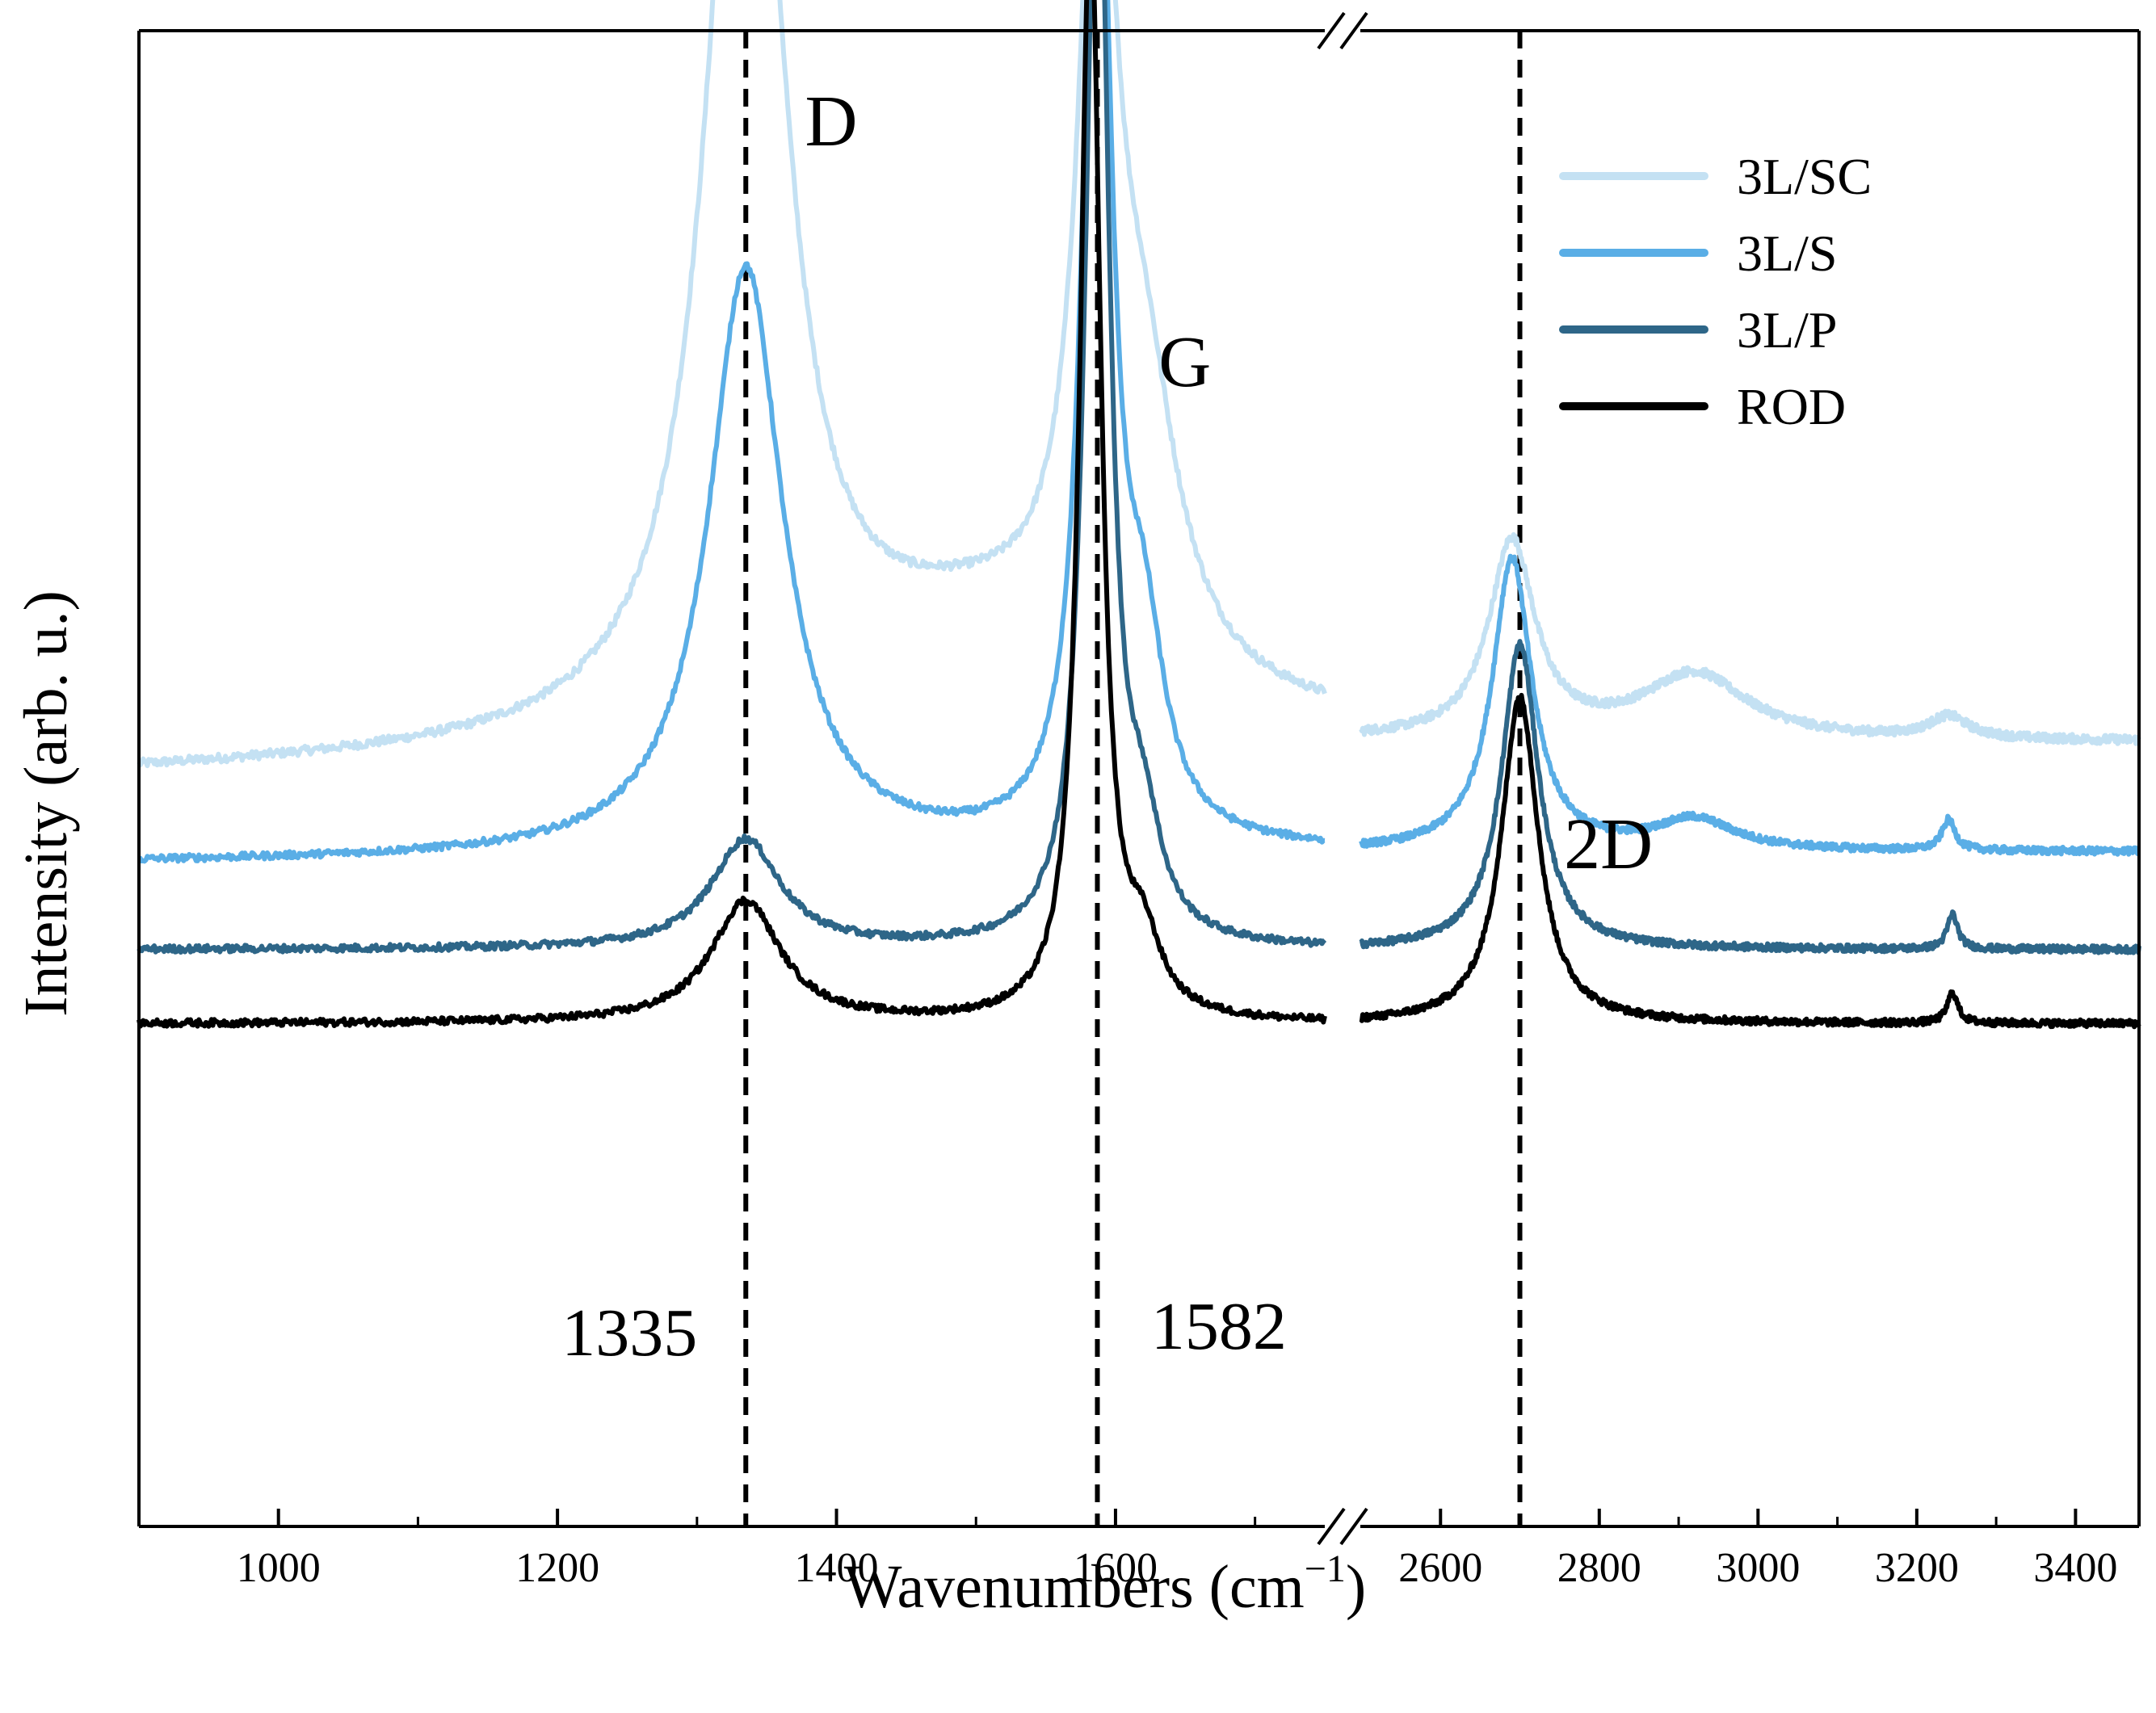 The height and width of the screenshot is (1713, 2156). I want to click on legend-label-rod: ROD, so click(1791, 406).